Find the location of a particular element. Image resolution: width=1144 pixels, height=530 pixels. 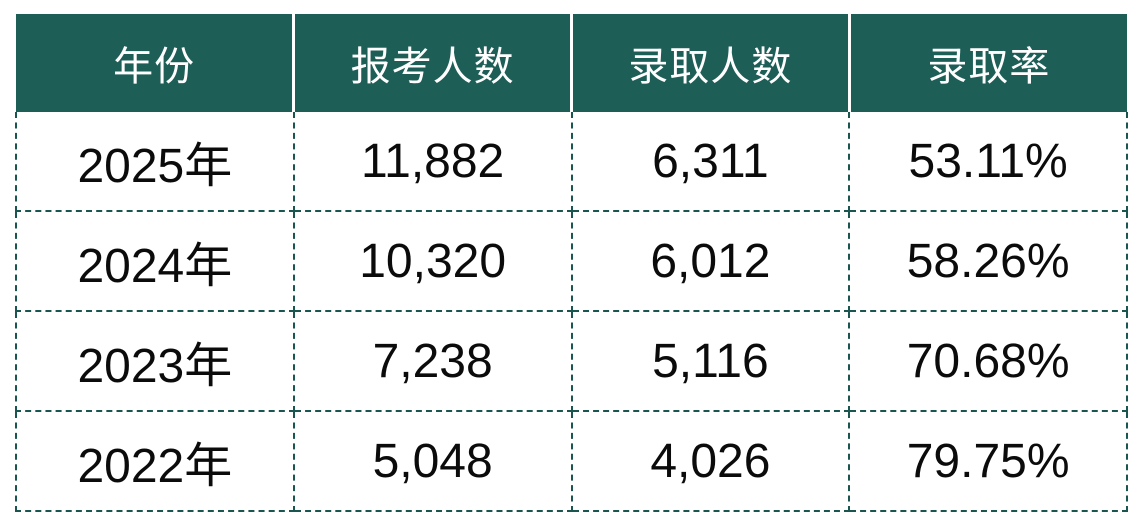

cell-admitted: 4,026 is located at coordinates (710, 461).